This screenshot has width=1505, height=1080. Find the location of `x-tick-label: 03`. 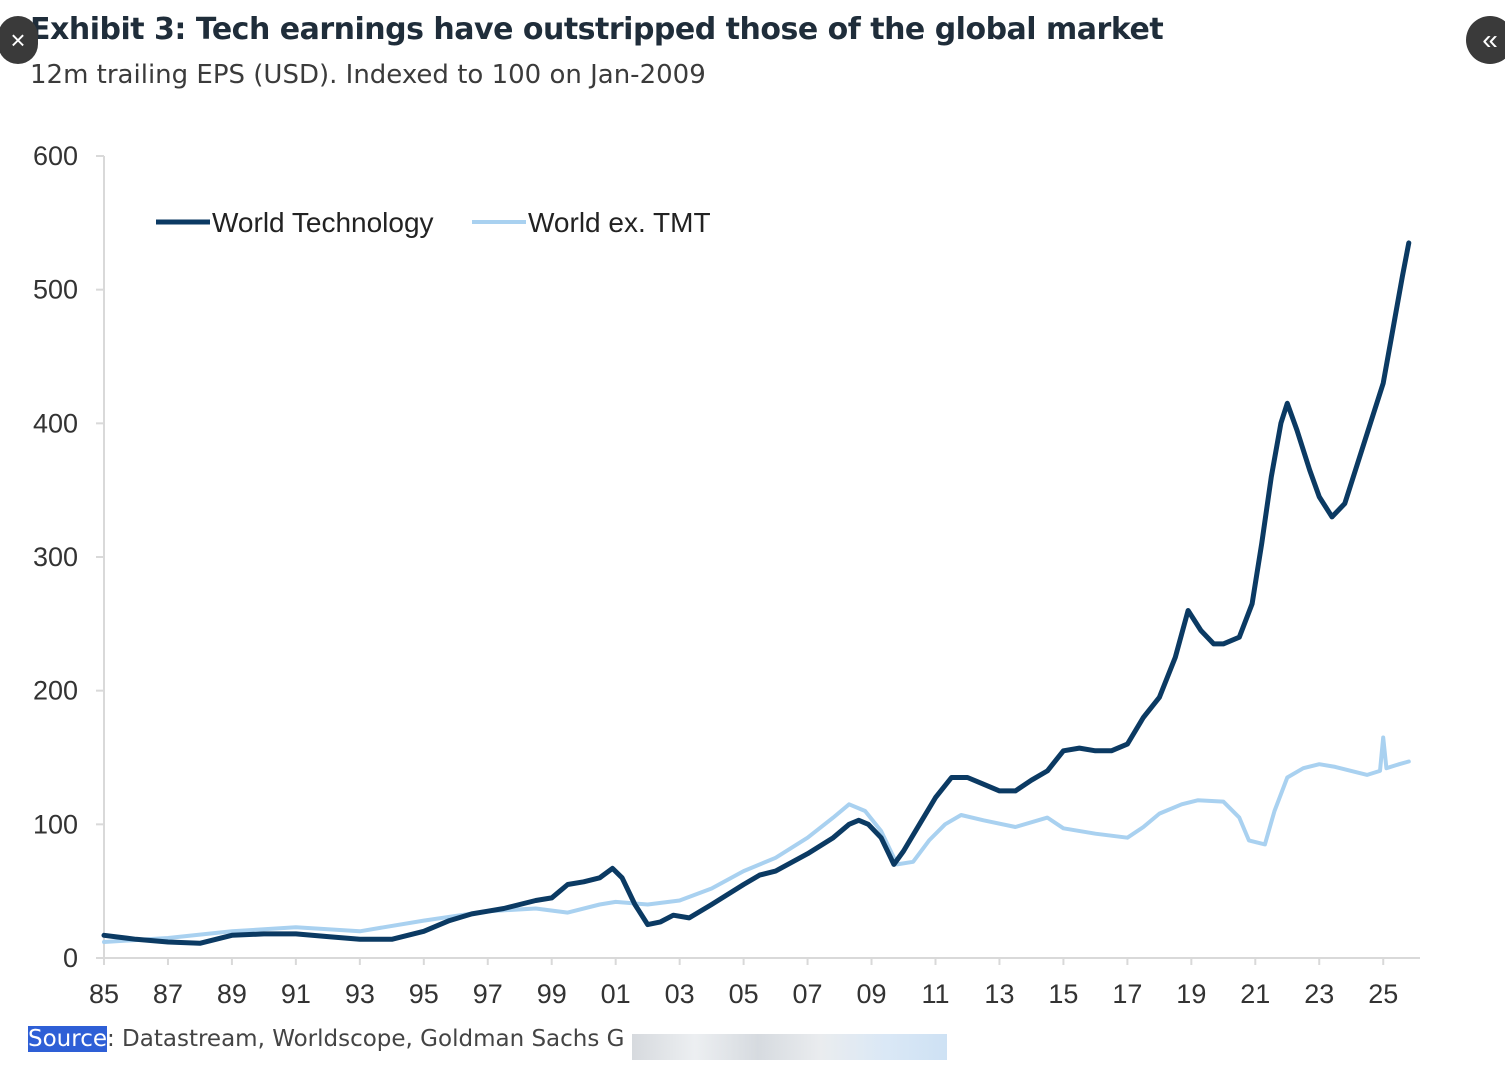

x-tick-label: 03 is located at coordinates (680, 994).